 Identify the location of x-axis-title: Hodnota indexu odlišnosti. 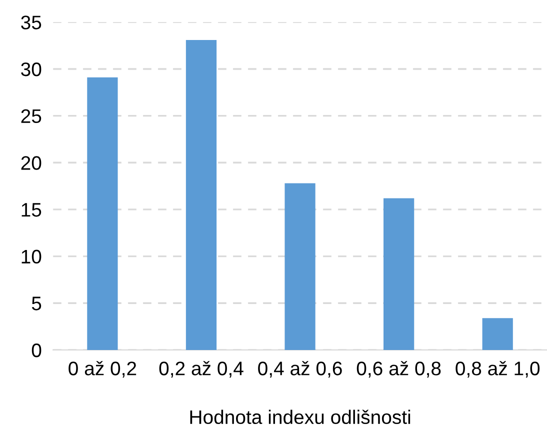
(300, 417).